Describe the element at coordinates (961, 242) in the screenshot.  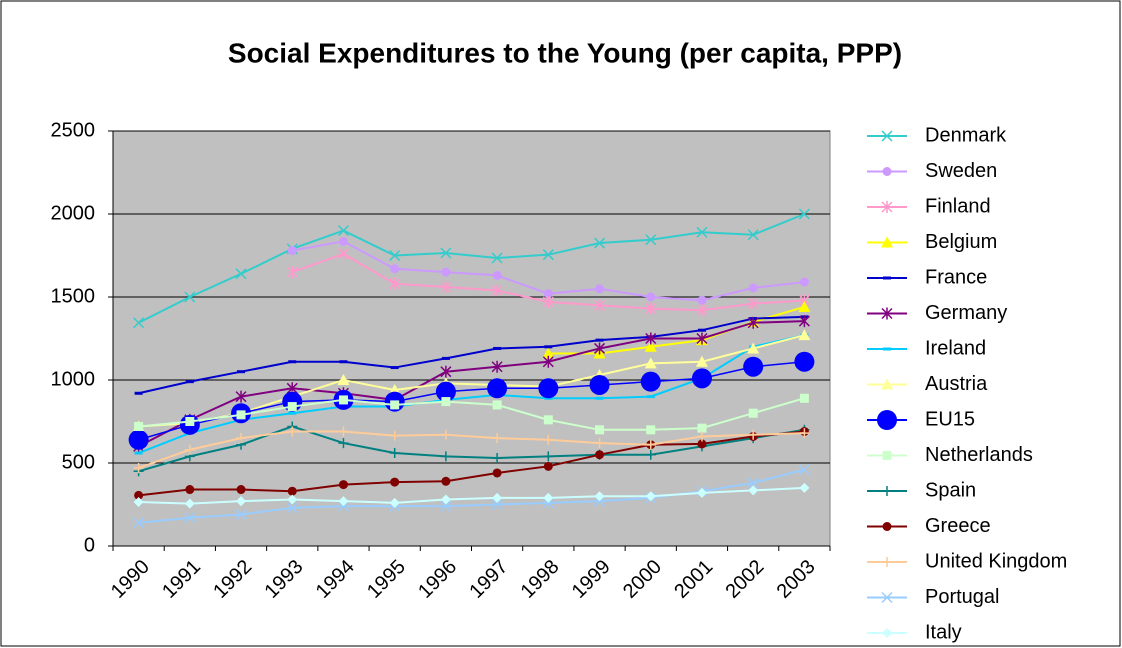
I see `legend-label: Belgium` at that location.